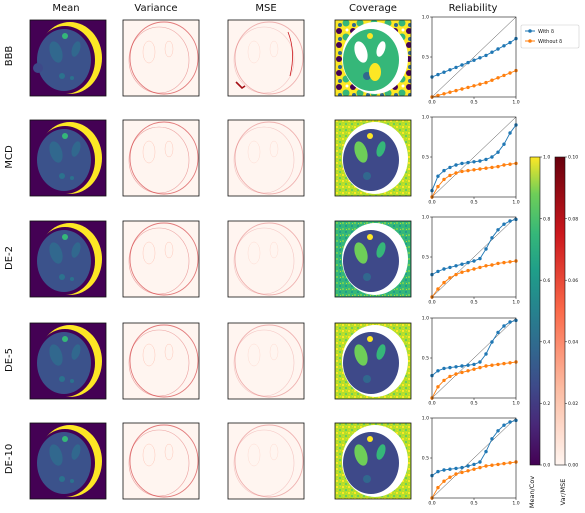 The width and height of the screenshot is (585, 513). I want to click on column-header-mean: Mean, so click(65, 8).